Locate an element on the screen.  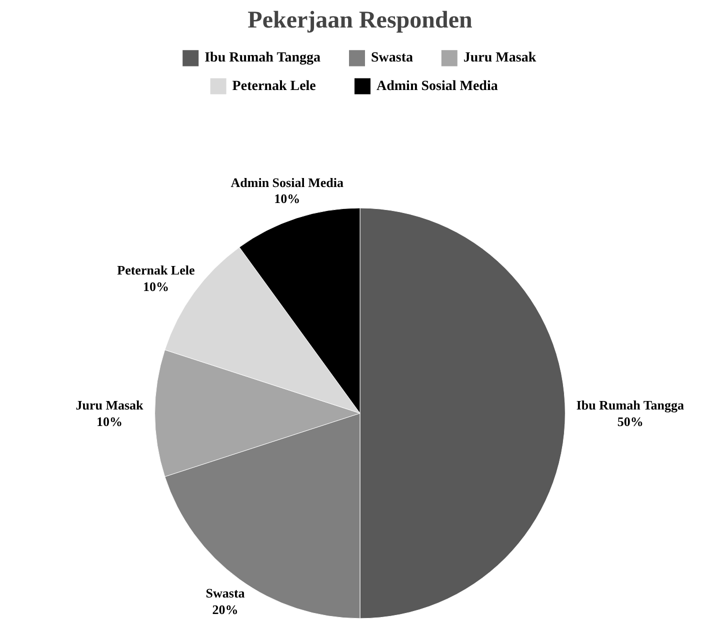
legend-label: Admin Sosial Media is located at coordinates (437, 86).